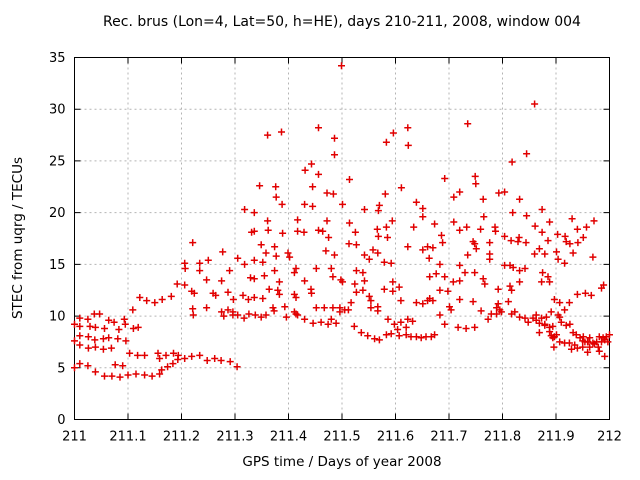  What do you see at coordinates (57, 58) in the screenshot?
I see `y-tick-label: 35` at bounding box center [57, 58].